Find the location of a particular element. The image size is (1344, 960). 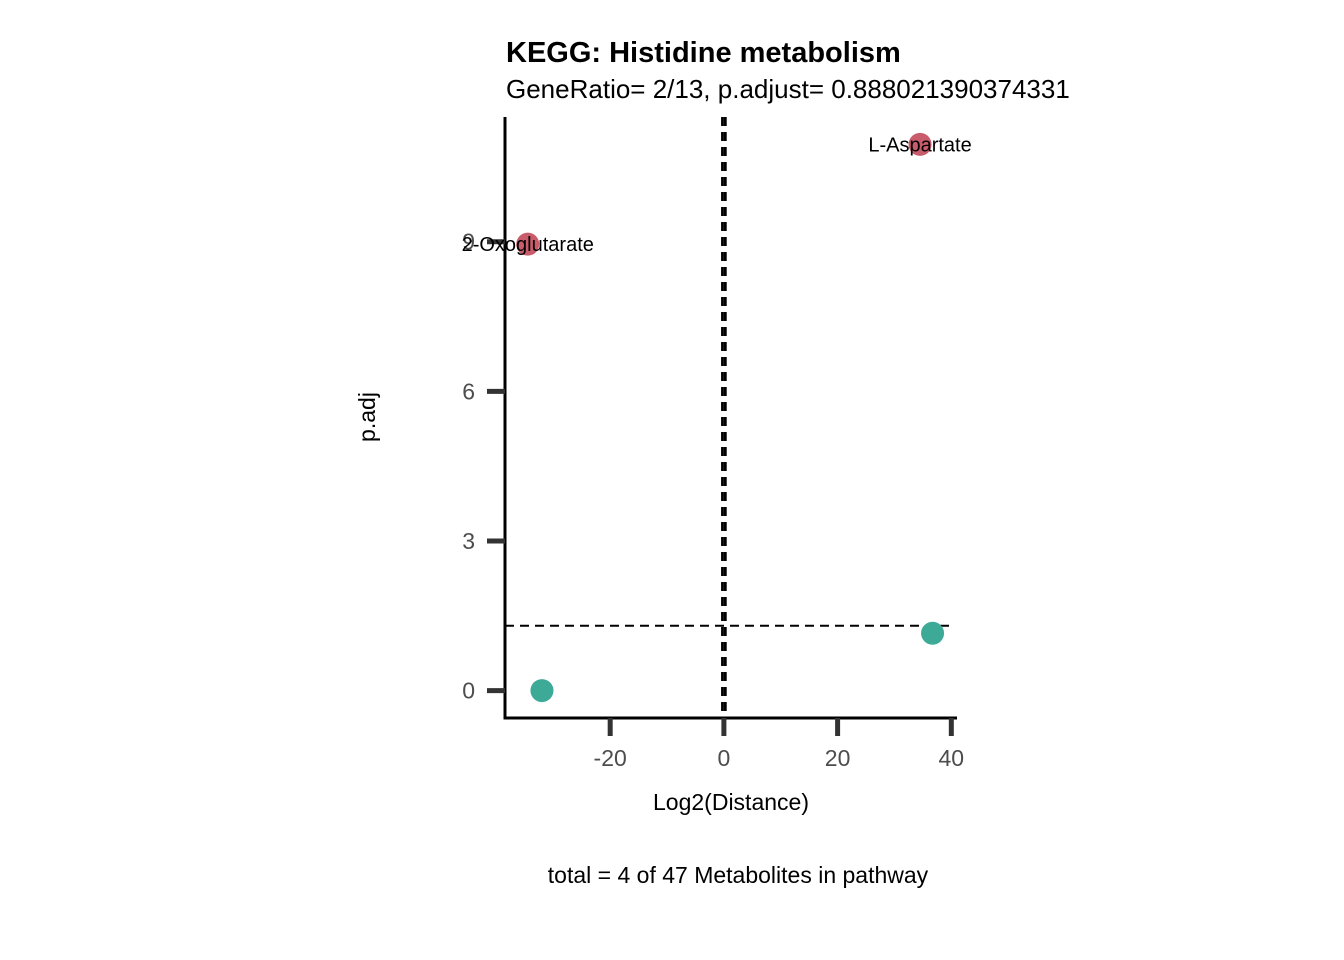

chart-caption: total = 4 of 47 Metabolites in pathway is located at coordinates (738, 875).